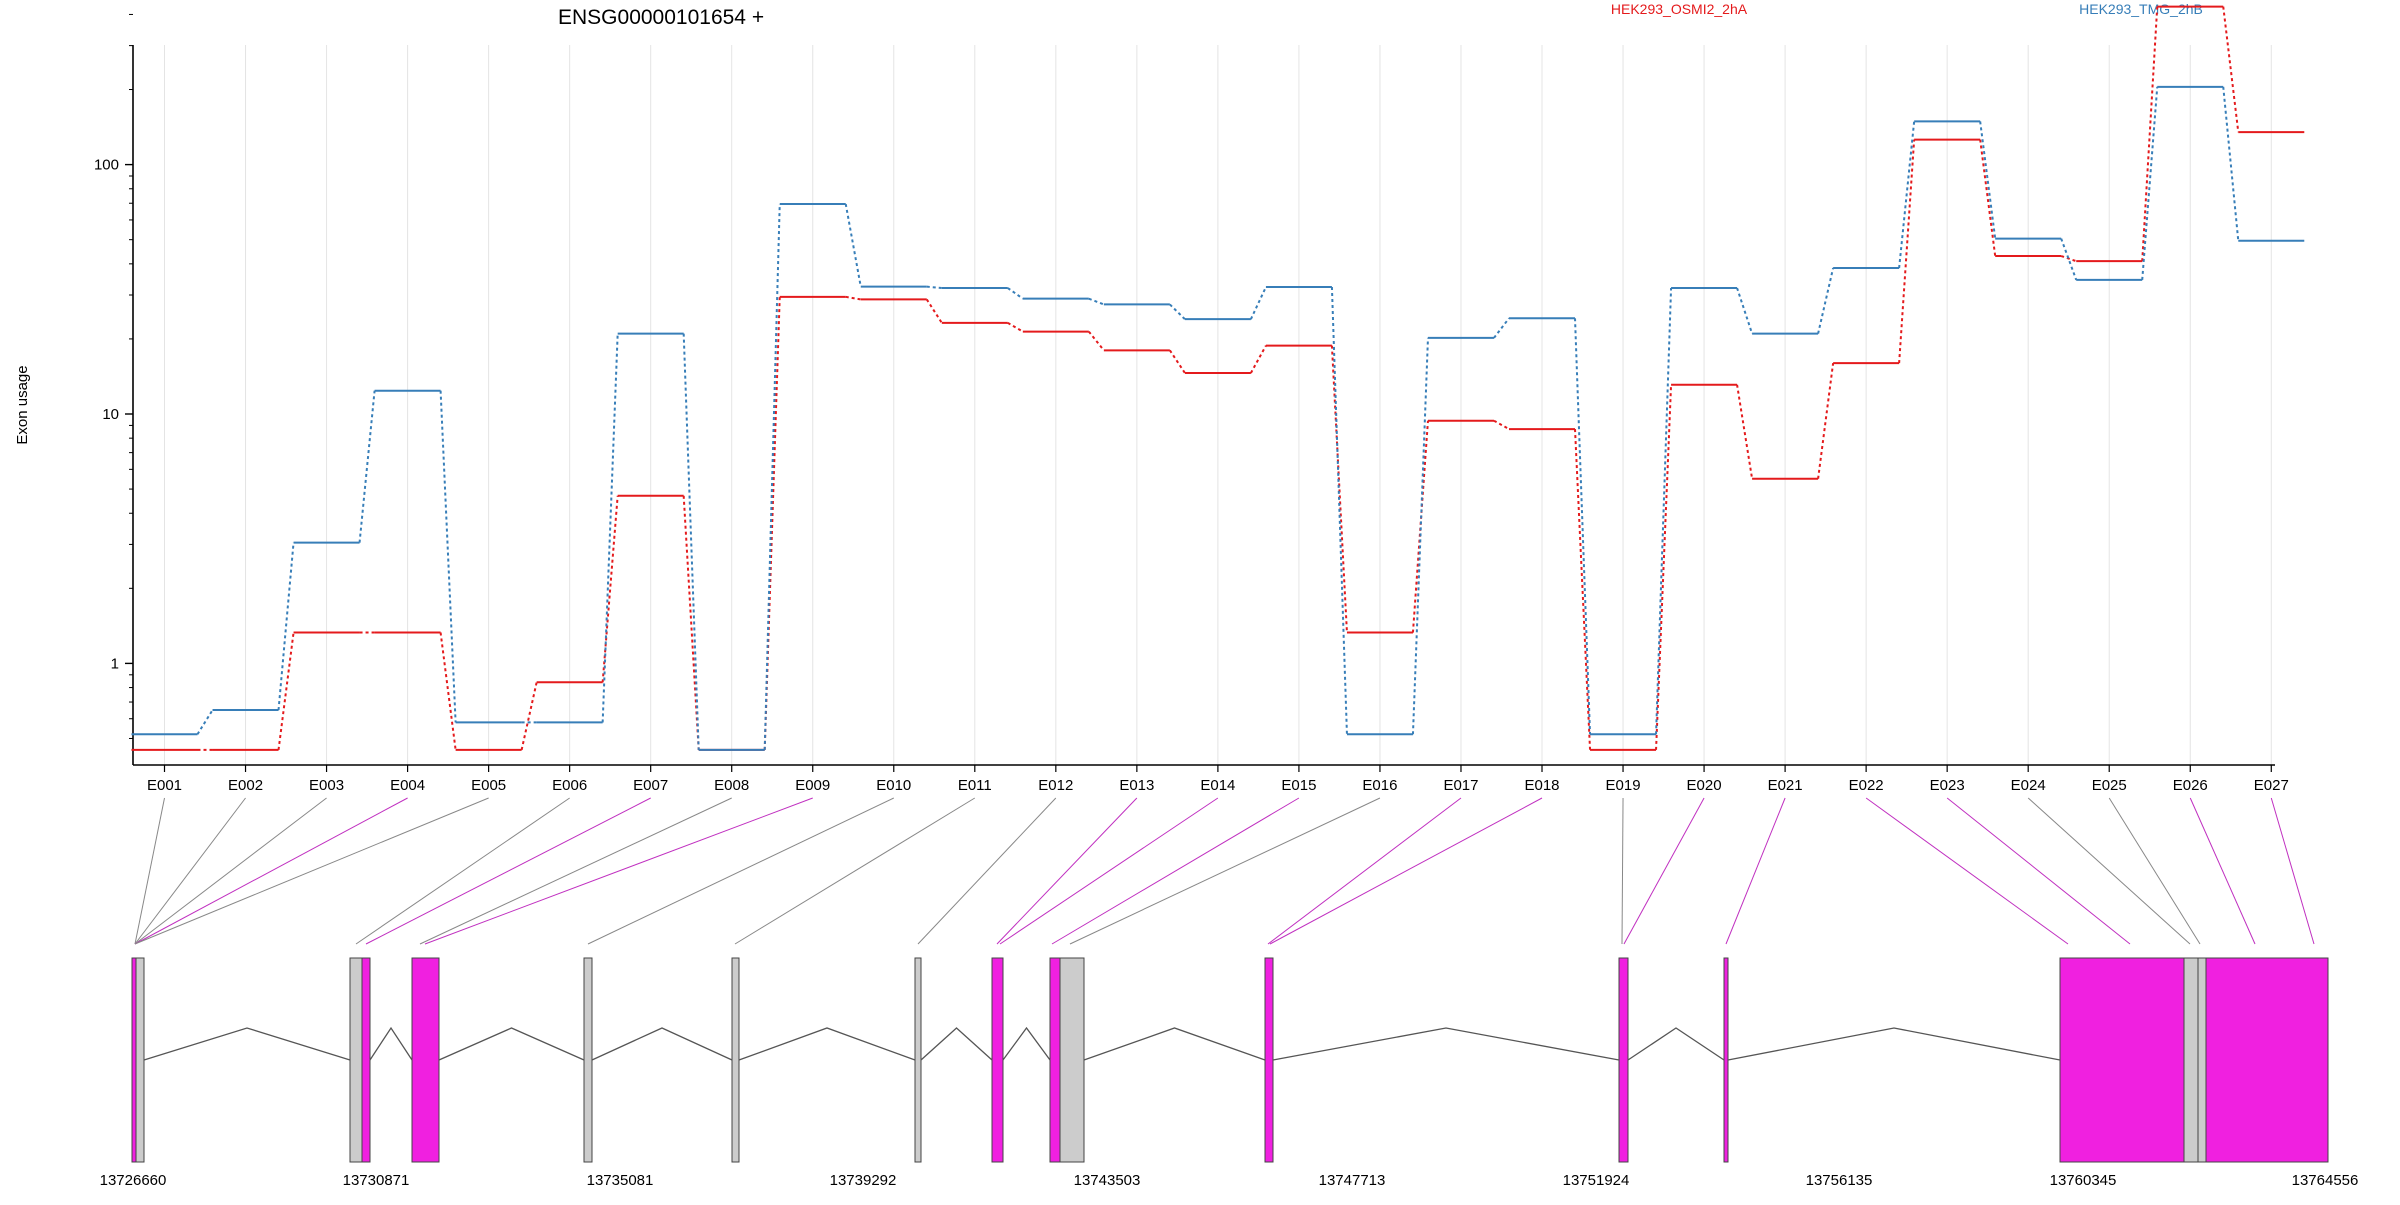  What do you see at coordinates (245, 785) in the screenshot?
I see `x-tick-label-e002: E002` at bounding box center [245, 785].